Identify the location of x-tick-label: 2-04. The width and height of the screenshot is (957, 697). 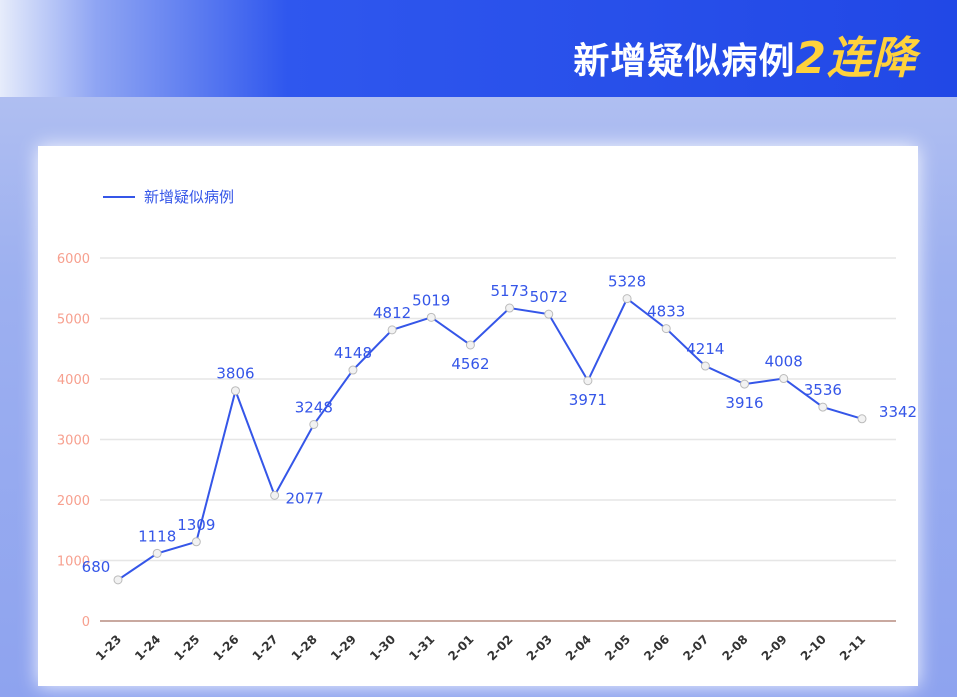
(578, 647).